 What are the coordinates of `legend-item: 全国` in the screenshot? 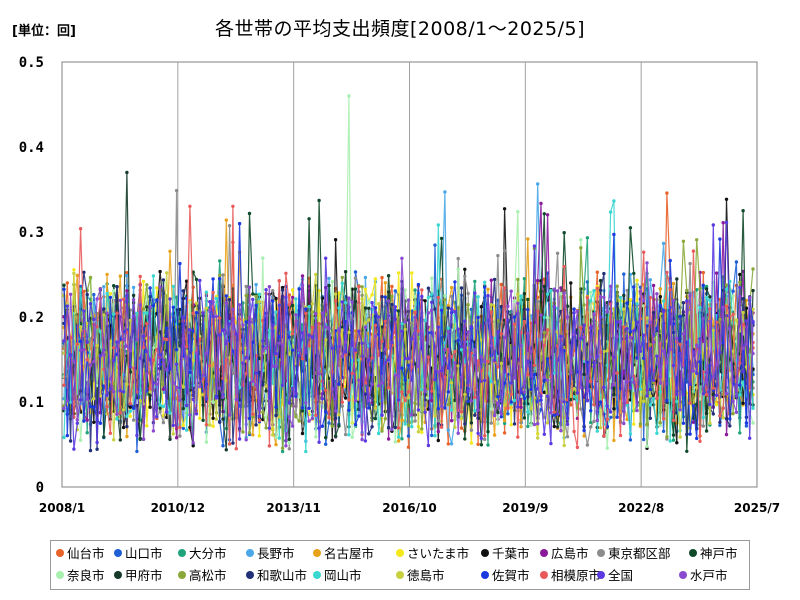 It's located at (615, 574).